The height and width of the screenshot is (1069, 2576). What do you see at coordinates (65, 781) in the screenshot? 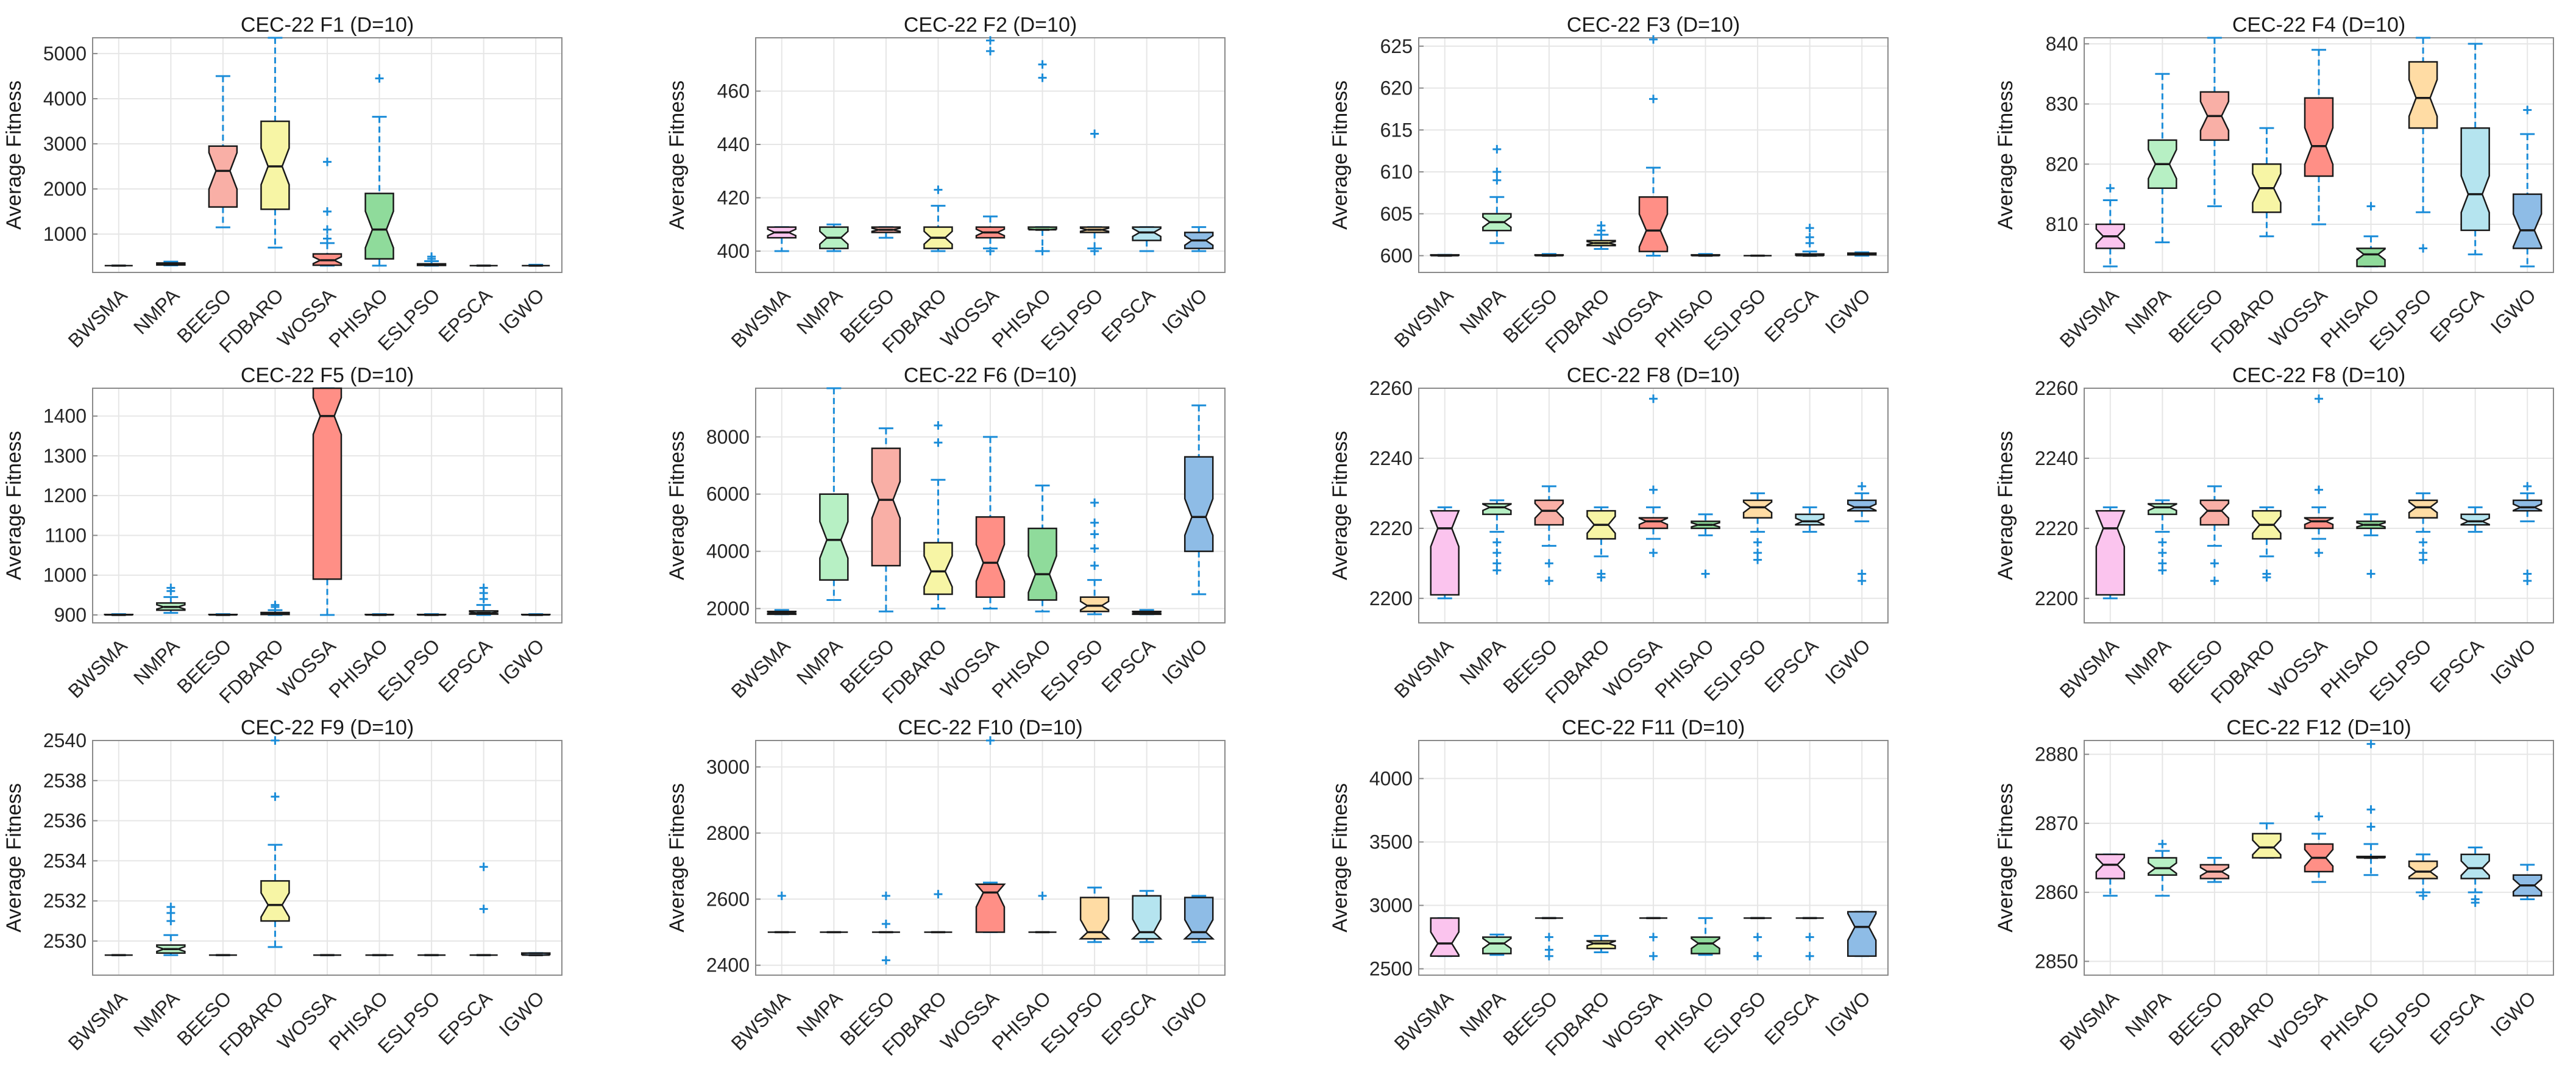
I see `y-tick-label: 2538` at bounding box center [65, 781].